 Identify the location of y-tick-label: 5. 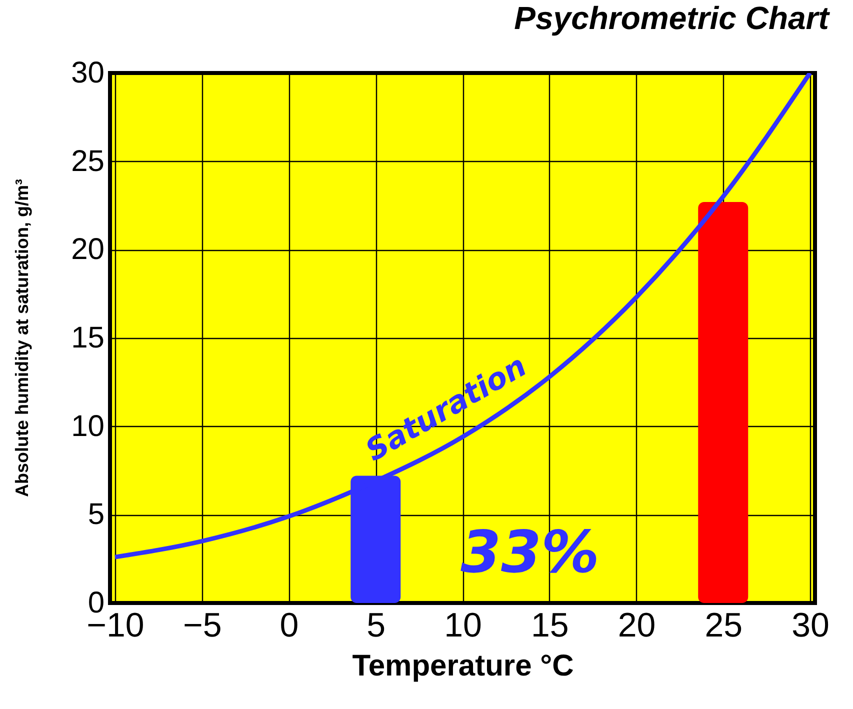
(96, 515).